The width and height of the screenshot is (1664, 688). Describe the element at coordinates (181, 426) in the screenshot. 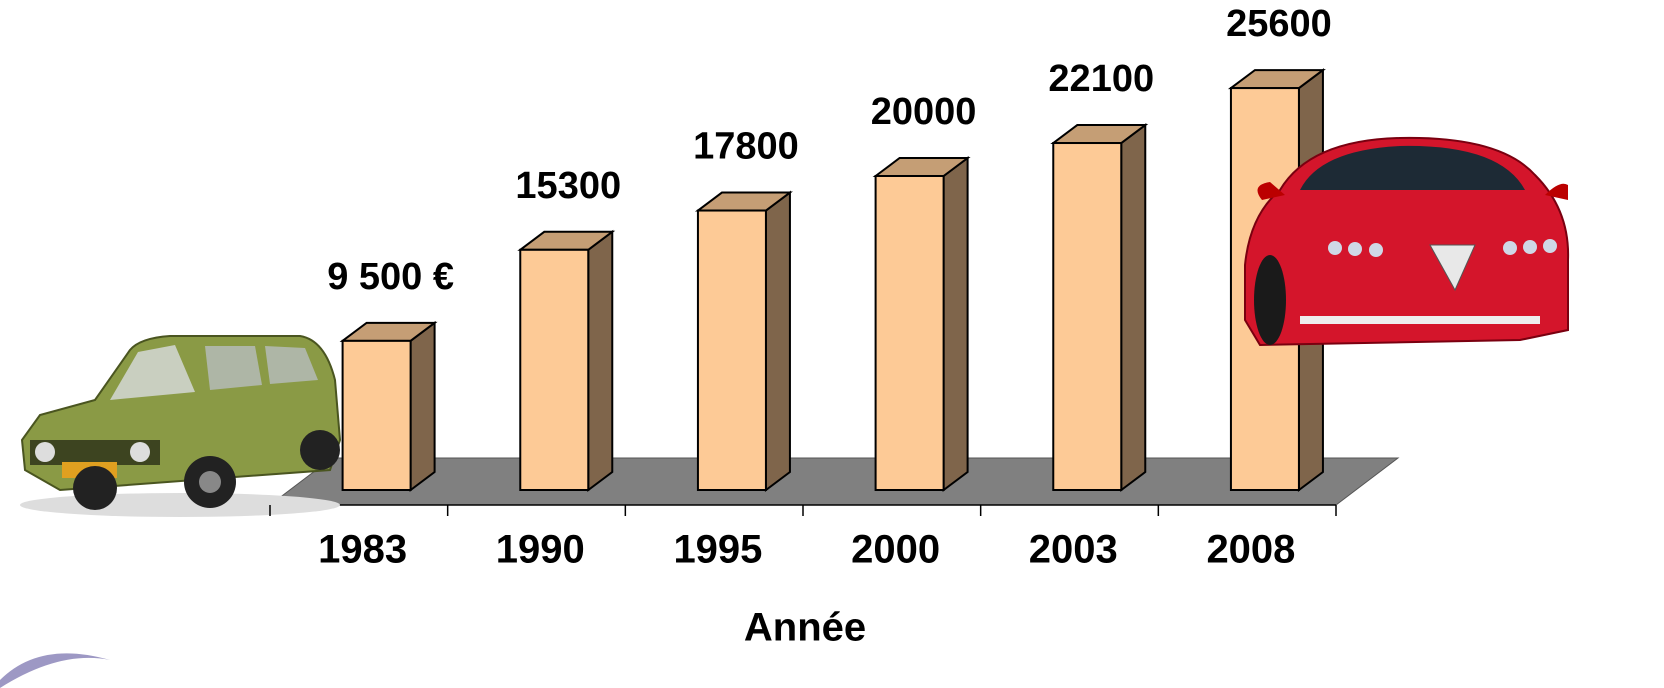

I see `old-car-image` at that location.